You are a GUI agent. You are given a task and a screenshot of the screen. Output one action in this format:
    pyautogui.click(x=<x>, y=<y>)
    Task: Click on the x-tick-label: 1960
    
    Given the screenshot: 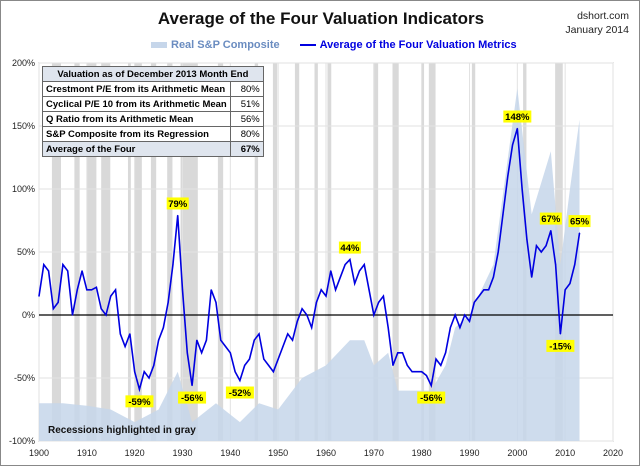 What is the action you would take?
    pyautogui.click(x=326, y=453)
    